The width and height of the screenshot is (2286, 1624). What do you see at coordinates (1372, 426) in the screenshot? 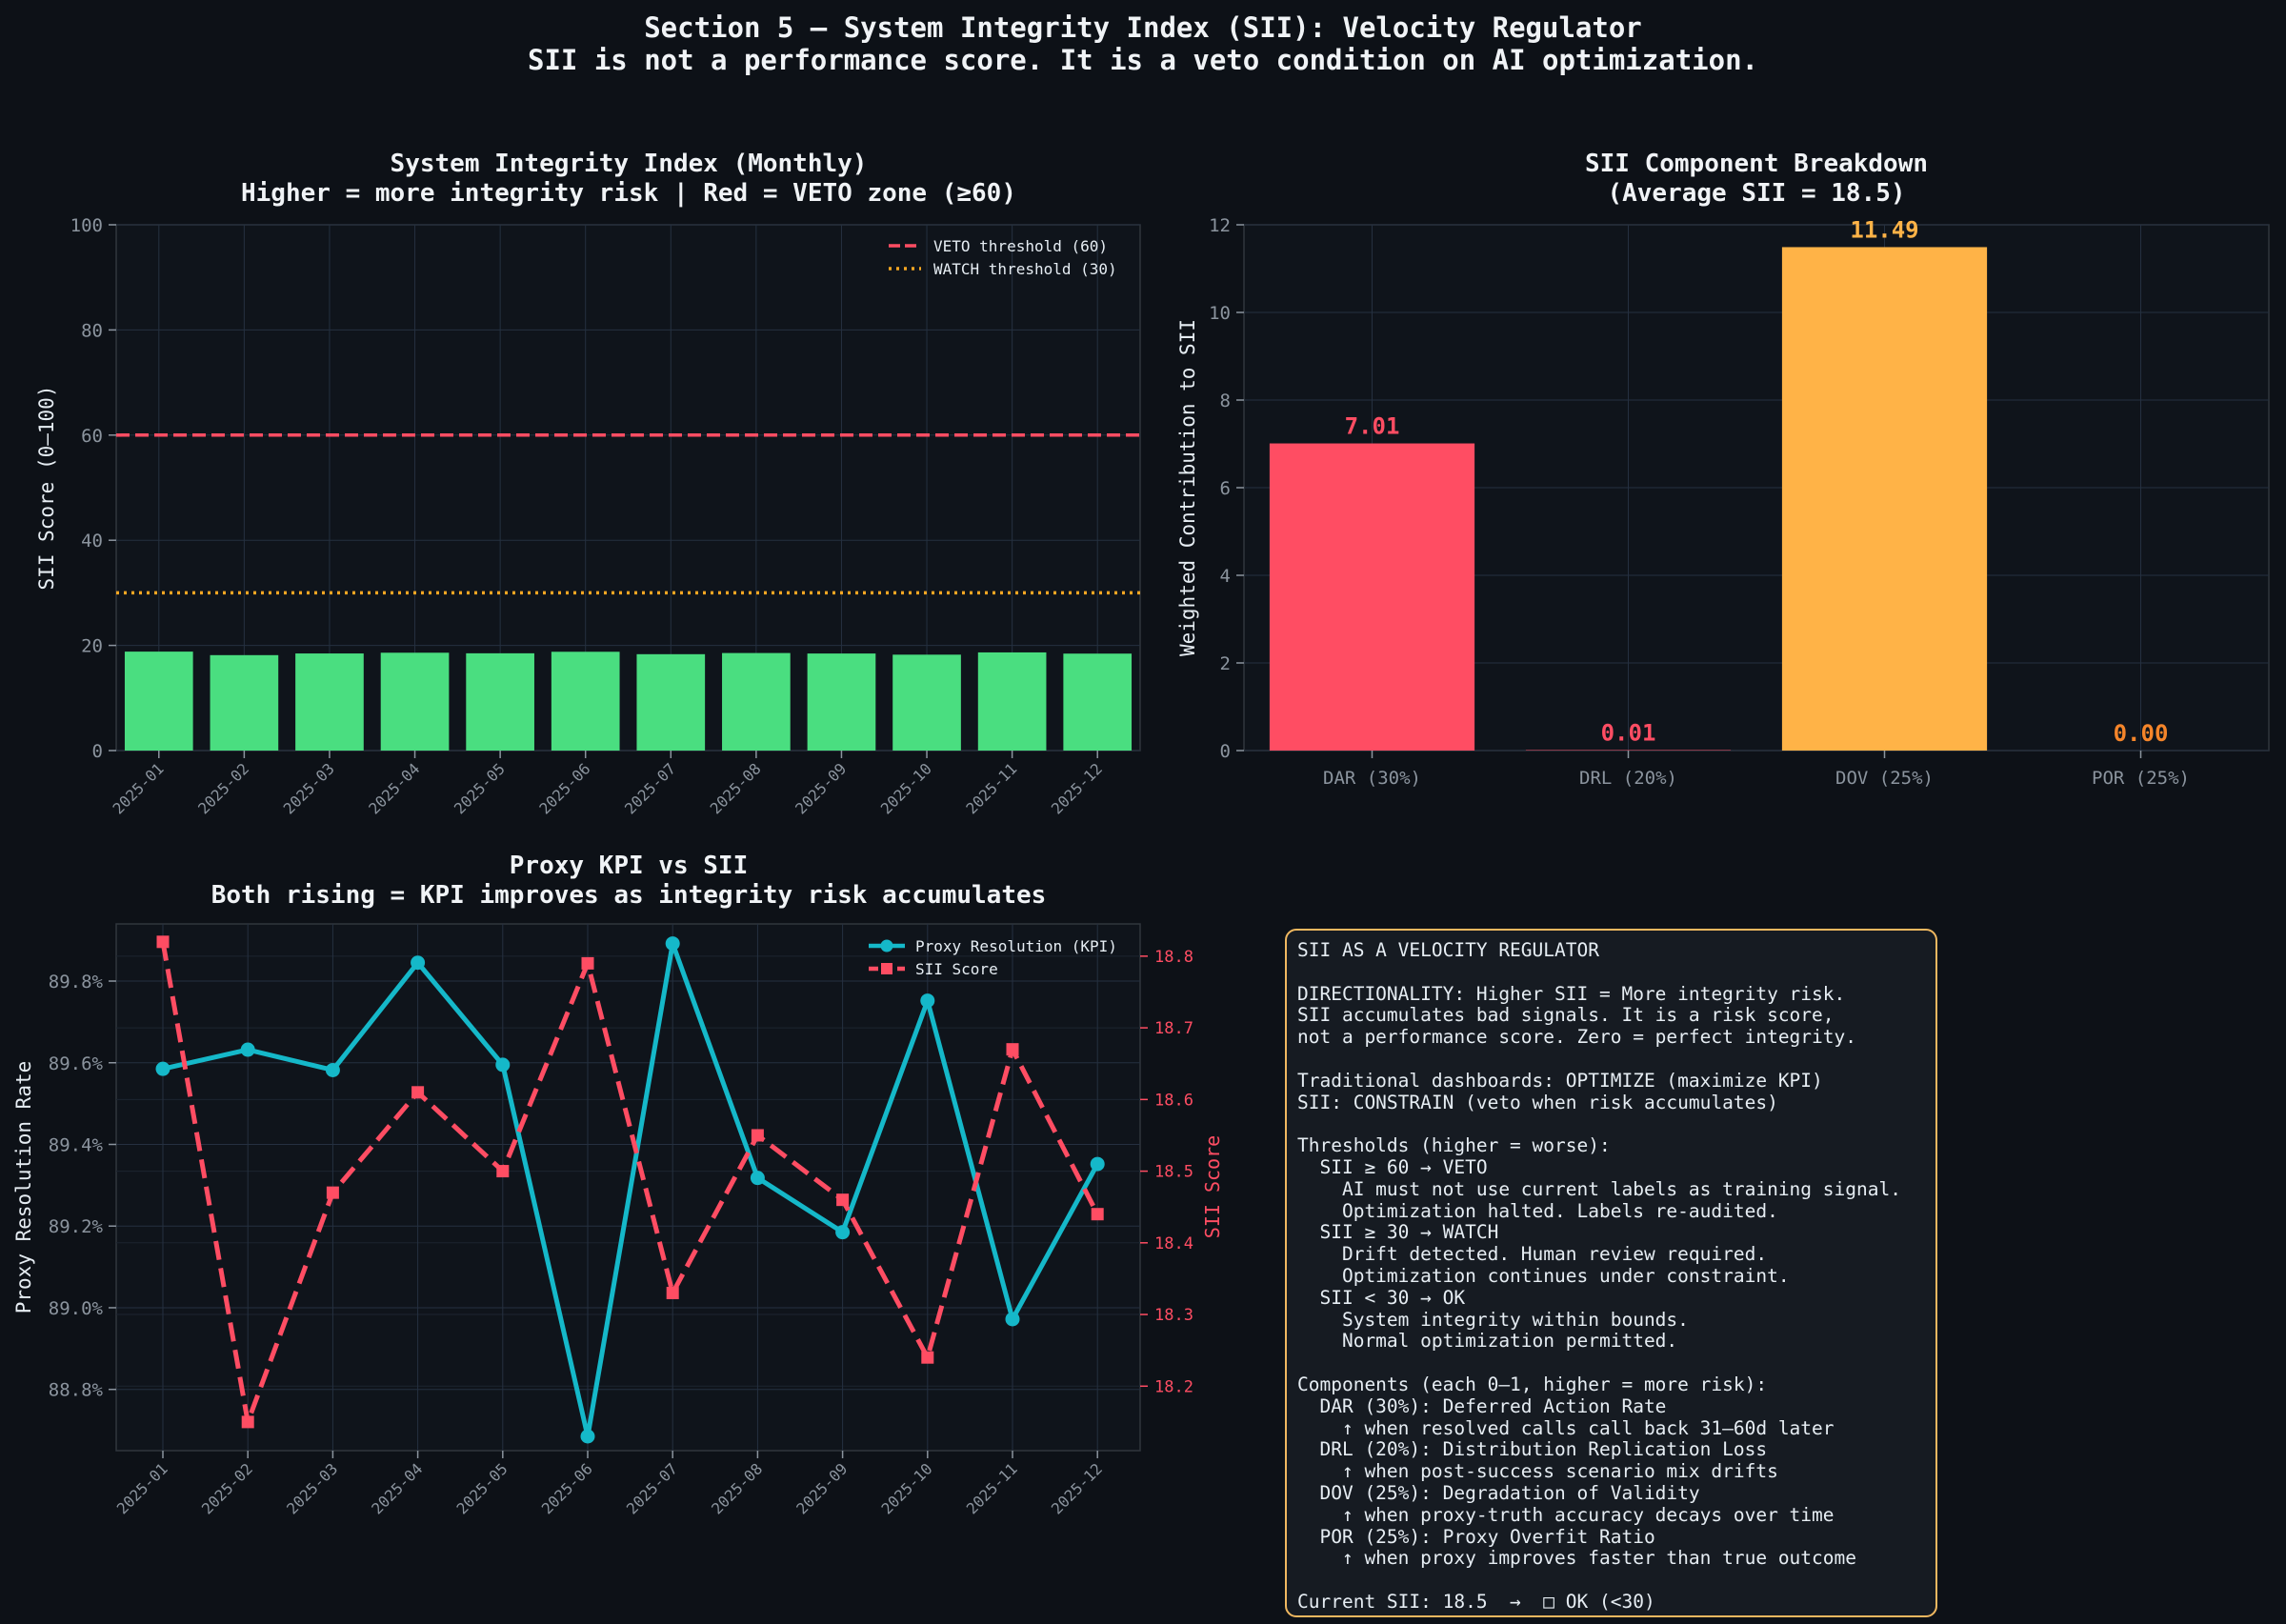
I see `component-value-label: 7.01` at bounding box center [1372, 426].